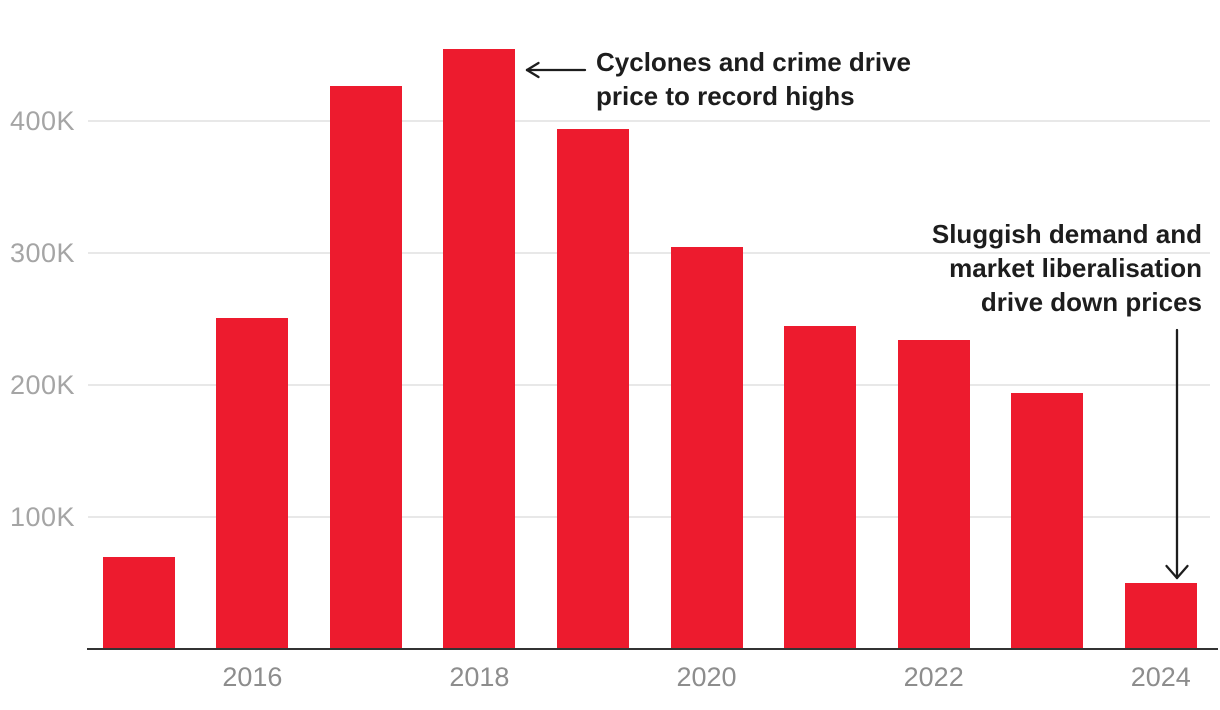 The image size is (1220, 710). What do you see at coordinates (933, 494) in the screenshot?
I see `bar-2022` at bounding box center [933, 494].